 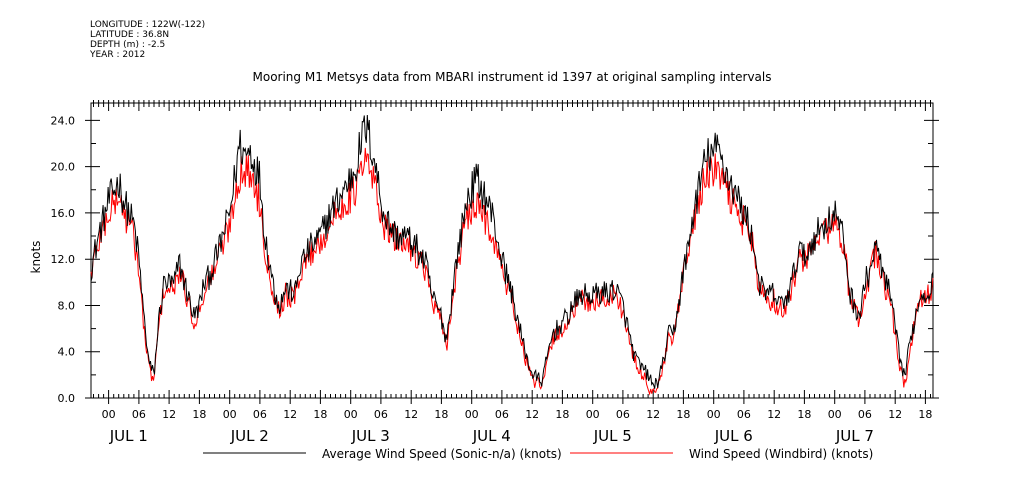 What do you see at coordinates (854, 436) in the screenshot?
I see `day-label: JUL 7` at bounding box center [854, 436].